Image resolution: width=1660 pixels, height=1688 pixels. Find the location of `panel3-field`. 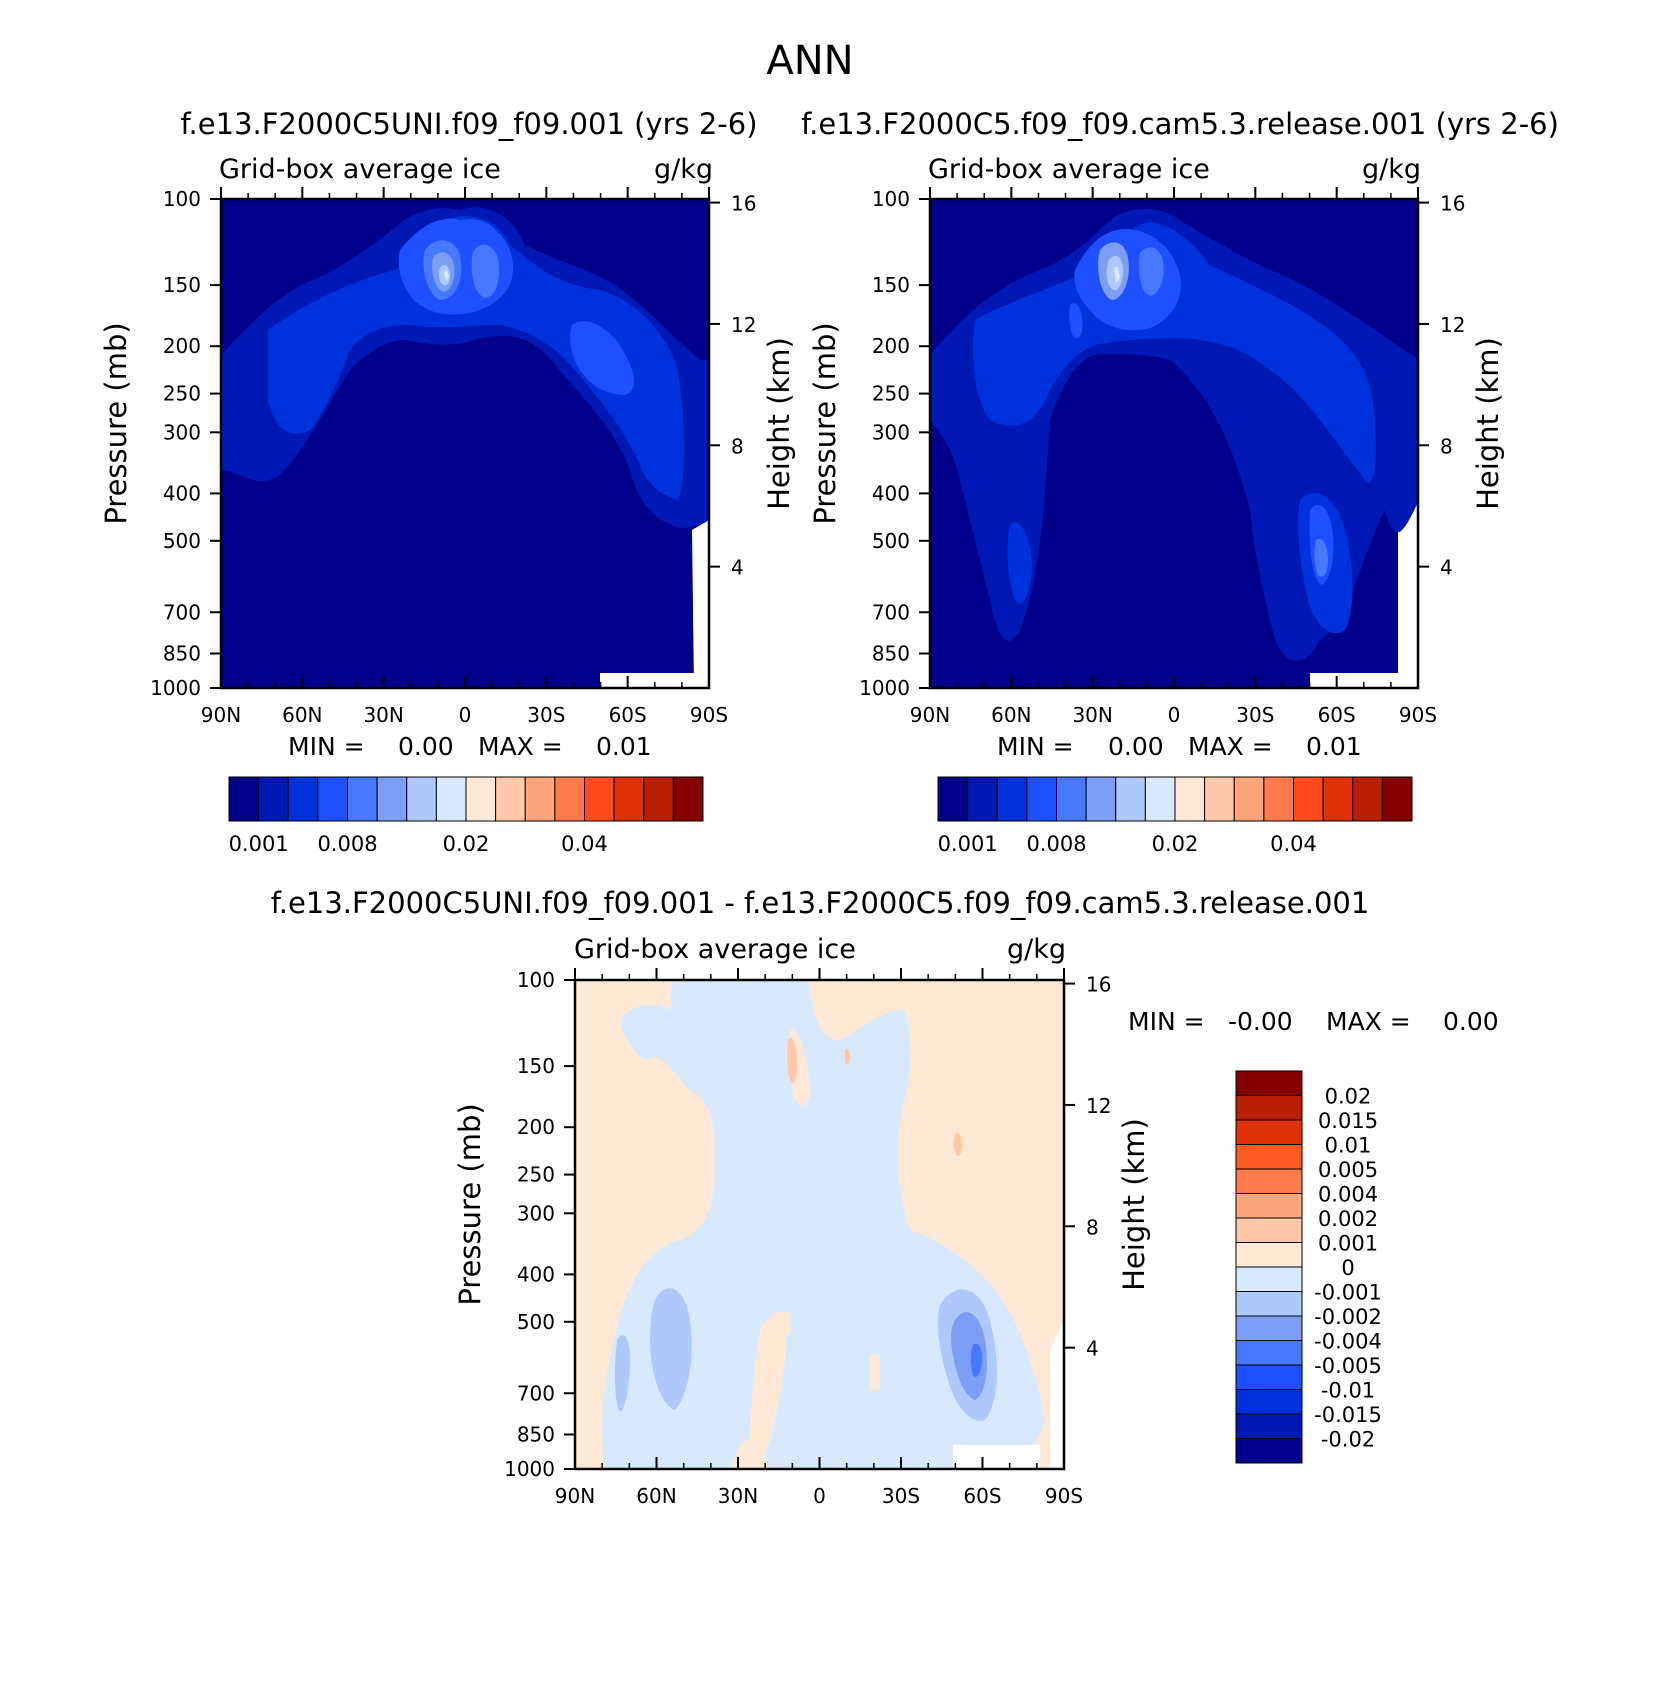

panel3-field is located at coordinates (819, 1224).